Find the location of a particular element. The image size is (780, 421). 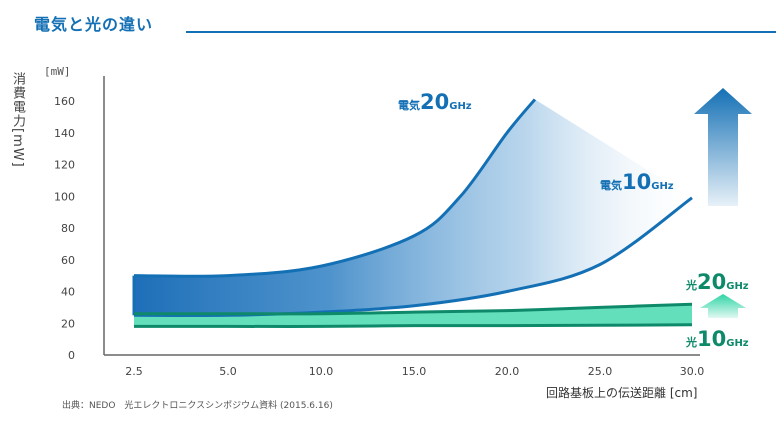

x-tick-label: 30.0 is located at coordinates (692, 371).